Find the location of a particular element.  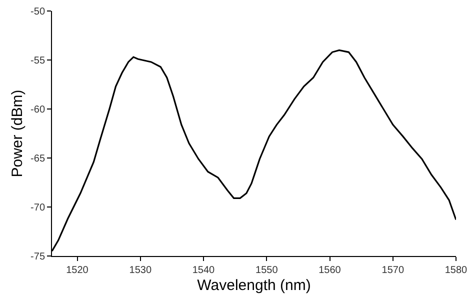

x-tick-label: 1540 is located at coordinates (204, 270).